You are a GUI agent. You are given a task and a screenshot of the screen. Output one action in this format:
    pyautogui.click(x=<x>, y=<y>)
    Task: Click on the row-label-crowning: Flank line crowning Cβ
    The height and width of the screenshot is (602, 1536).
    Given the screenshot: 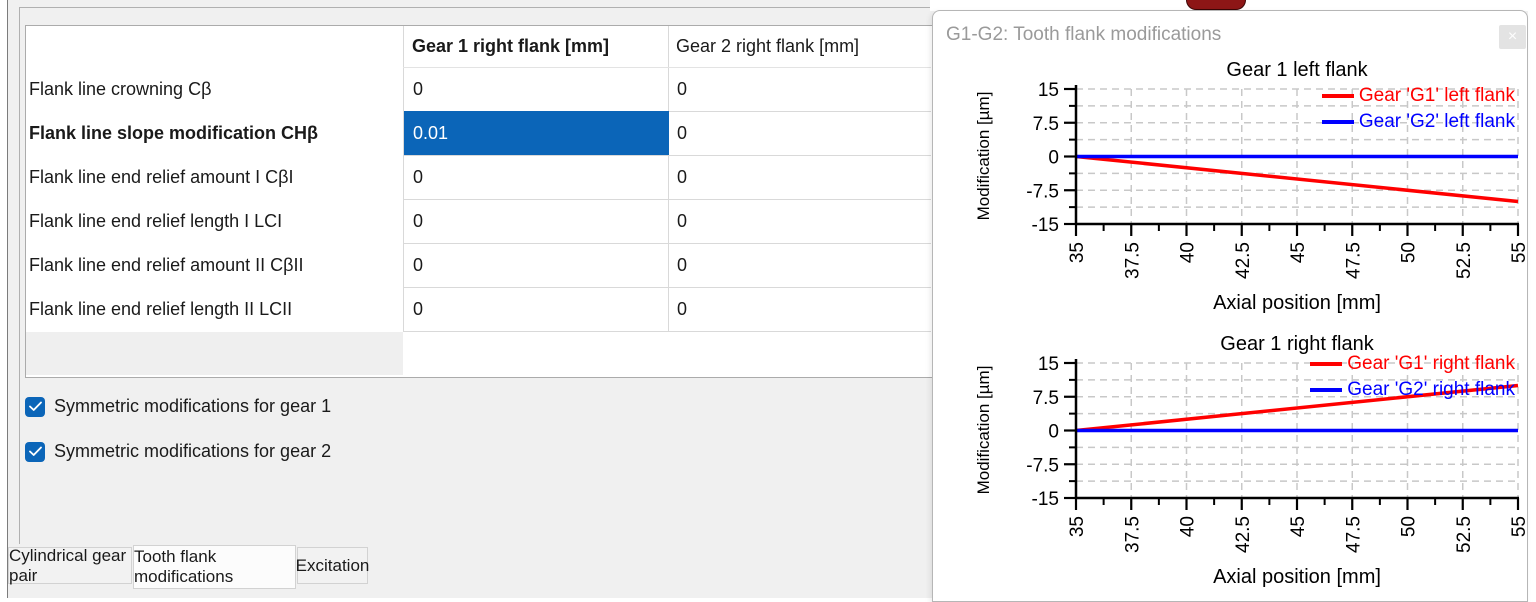 What is the action you would take?
    pyautogui.click(x=120, y=88)
    